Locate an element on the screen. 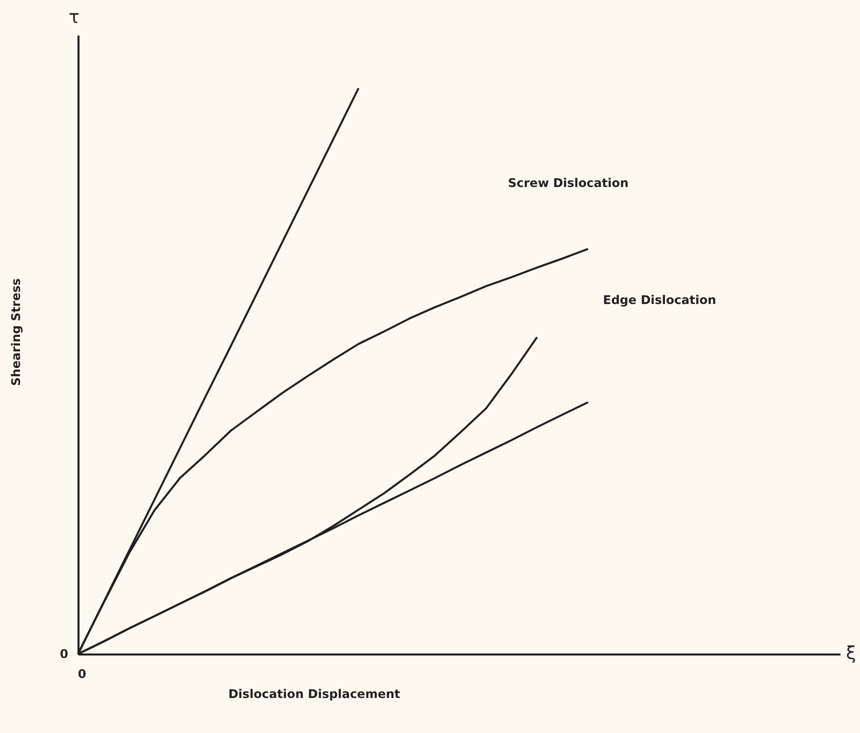 This screenshot has height=733, width=860. text: 0 is located at coordinates (82, 674).